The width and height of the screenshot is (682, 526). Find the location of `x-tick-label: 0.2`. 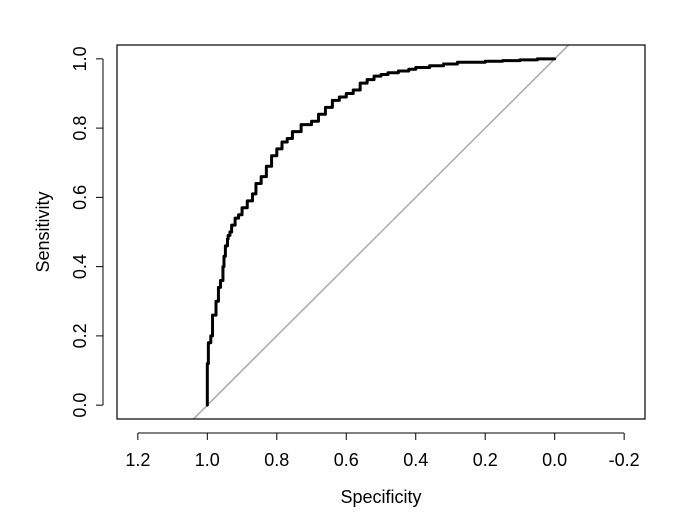

x-tick-label: 0.2 is located at coordinates (485, 460).